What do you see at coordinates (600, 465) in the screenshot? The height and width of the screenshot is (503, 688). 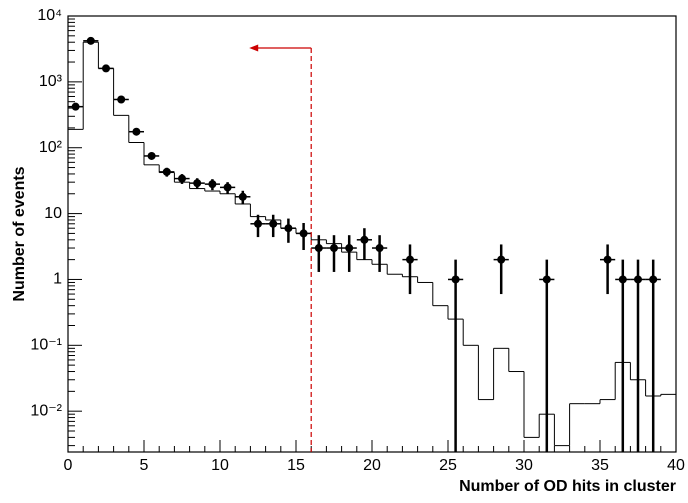 I see `x-tick-label: 35` at bounding box center [600, 465].